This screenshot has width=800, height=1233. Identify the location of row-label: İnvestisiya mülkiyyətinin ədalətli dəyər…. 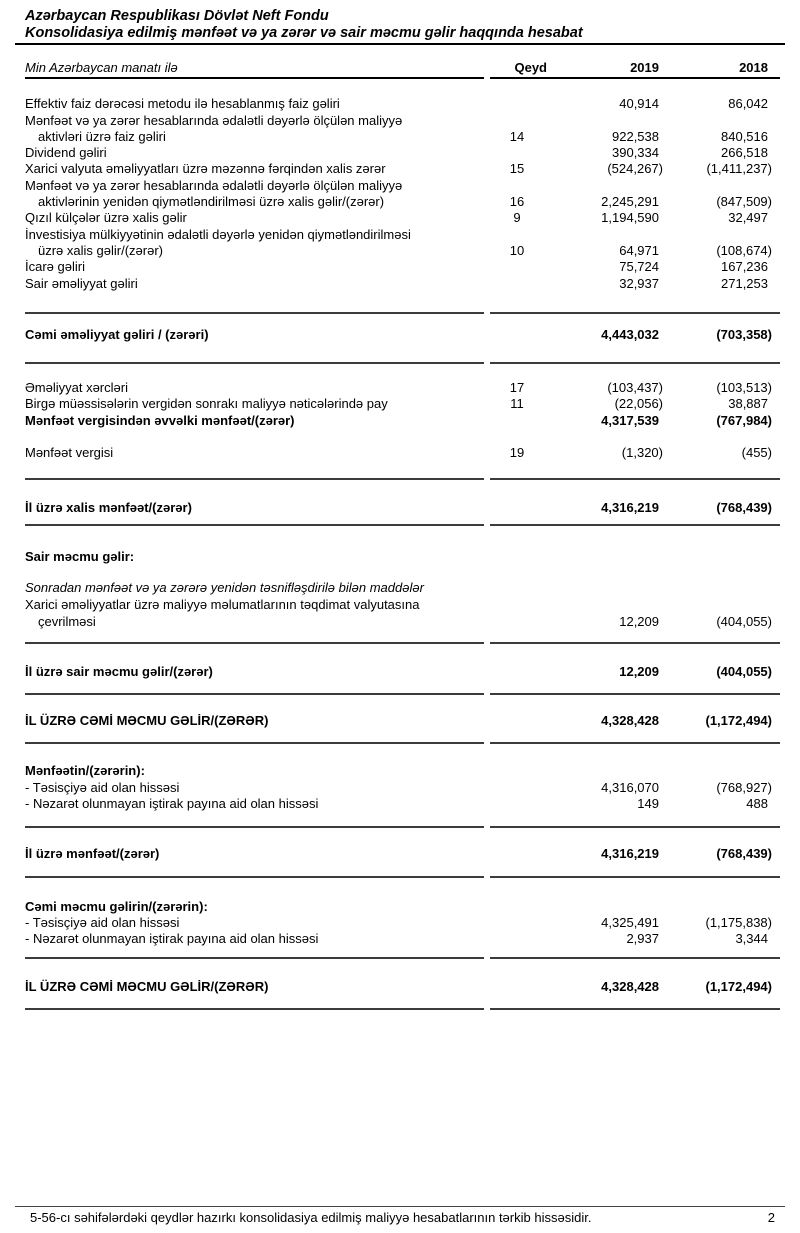
(253, 243).